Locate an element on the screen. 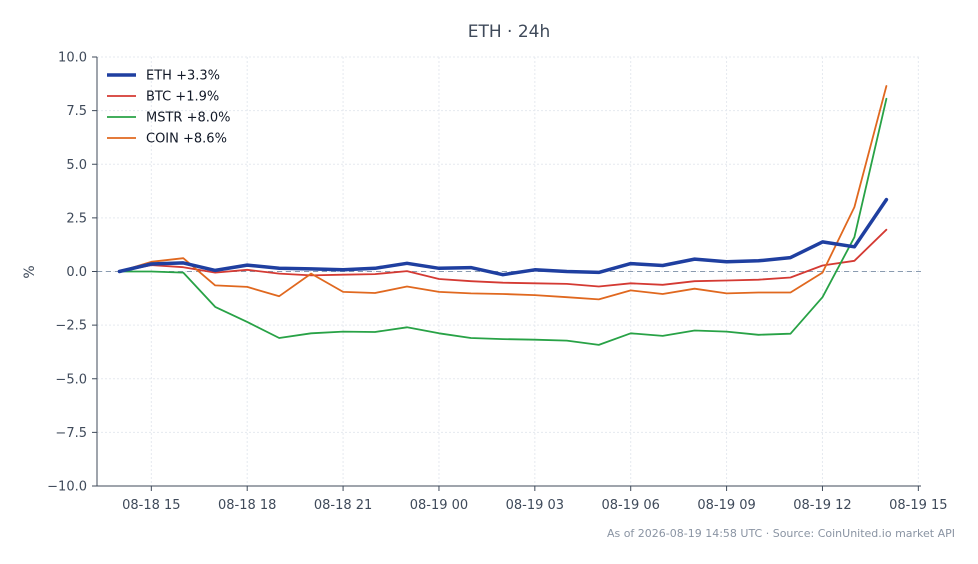 This screenshot has height=564, width=978. y-tick-label: −10.0 is located at coordinates (67, 487).